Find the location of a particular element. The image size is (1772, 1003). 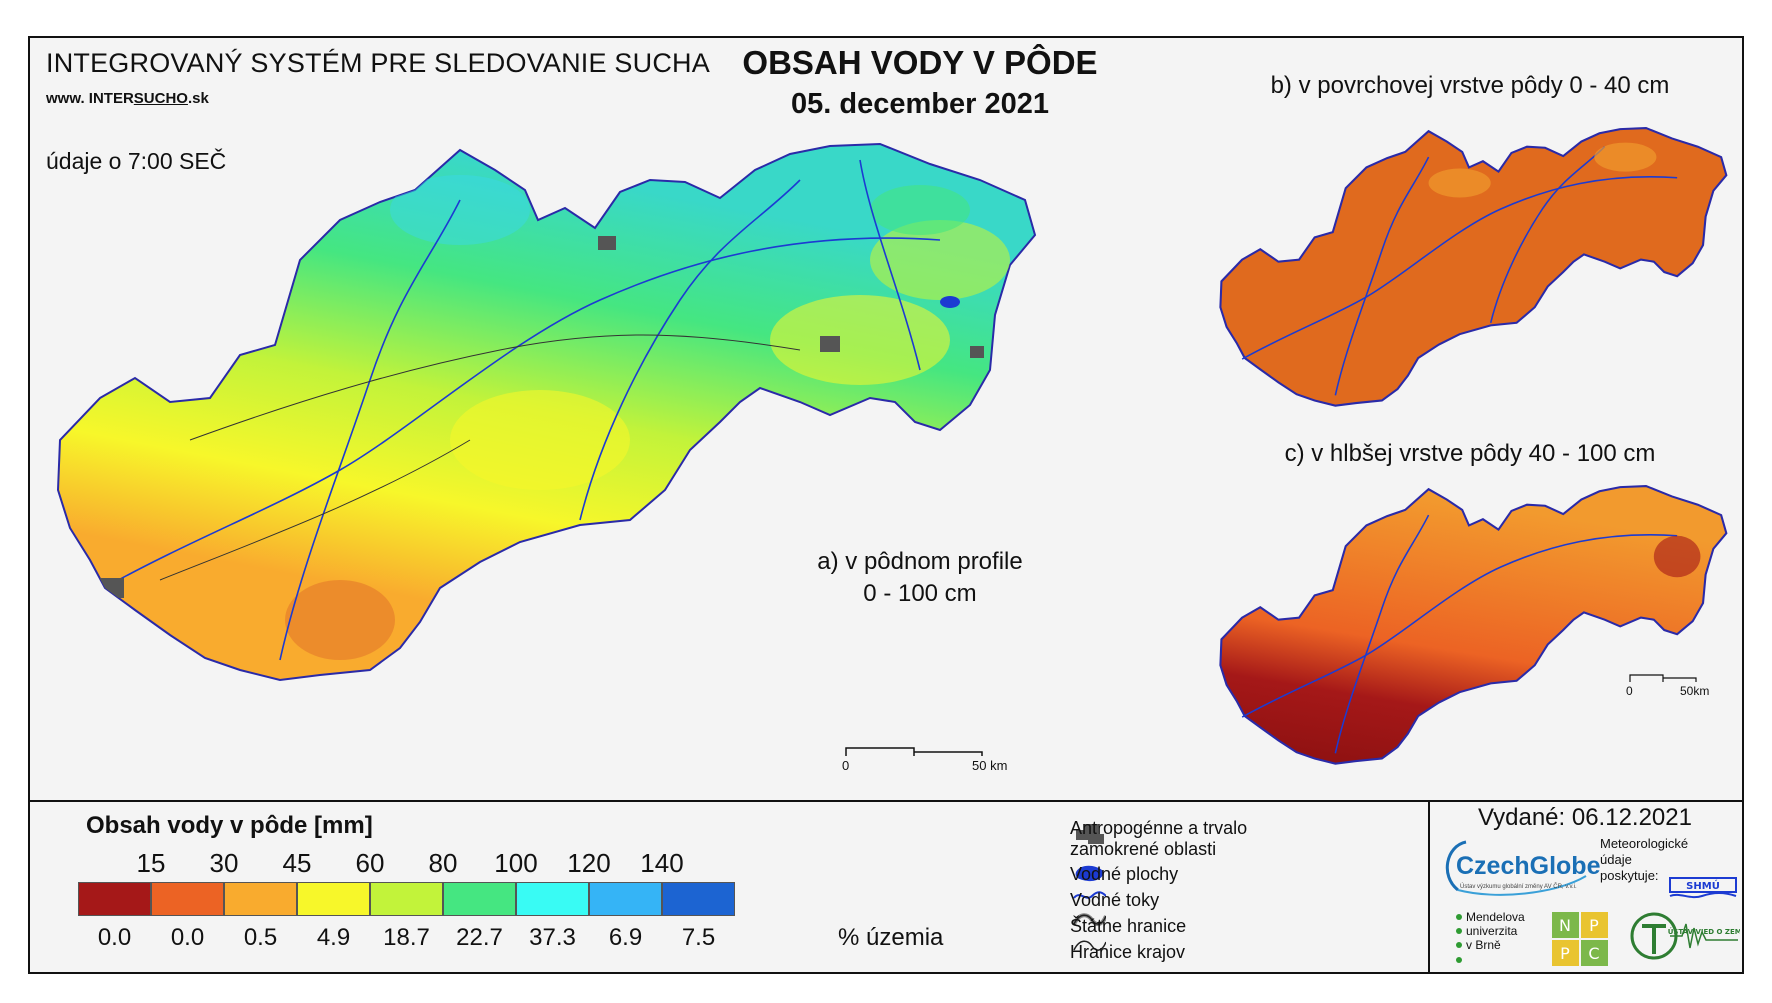

scale-bar-small is located at coordinates (1663, 678).